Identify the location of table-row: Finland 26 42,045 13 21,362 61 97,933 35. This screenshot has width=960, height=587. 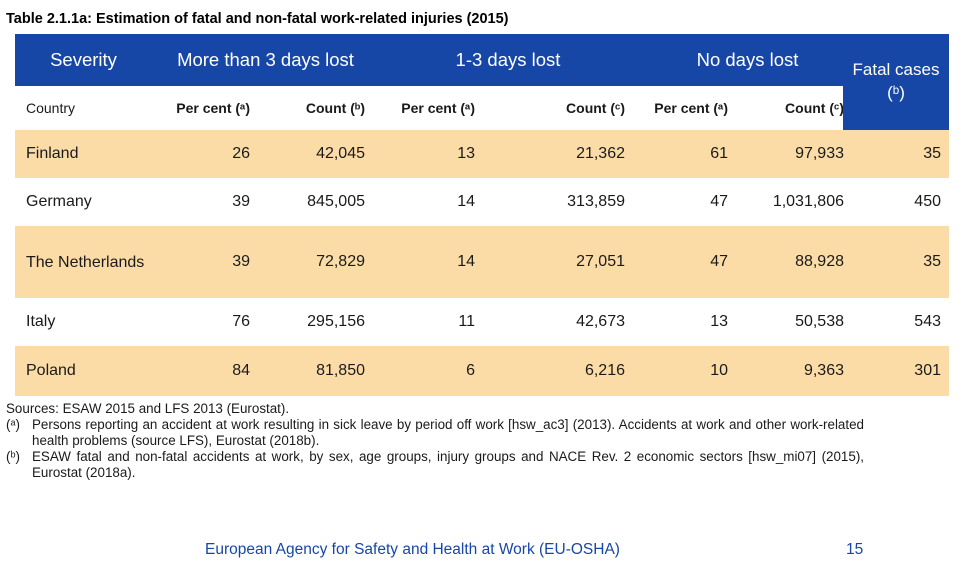
(482, 154).